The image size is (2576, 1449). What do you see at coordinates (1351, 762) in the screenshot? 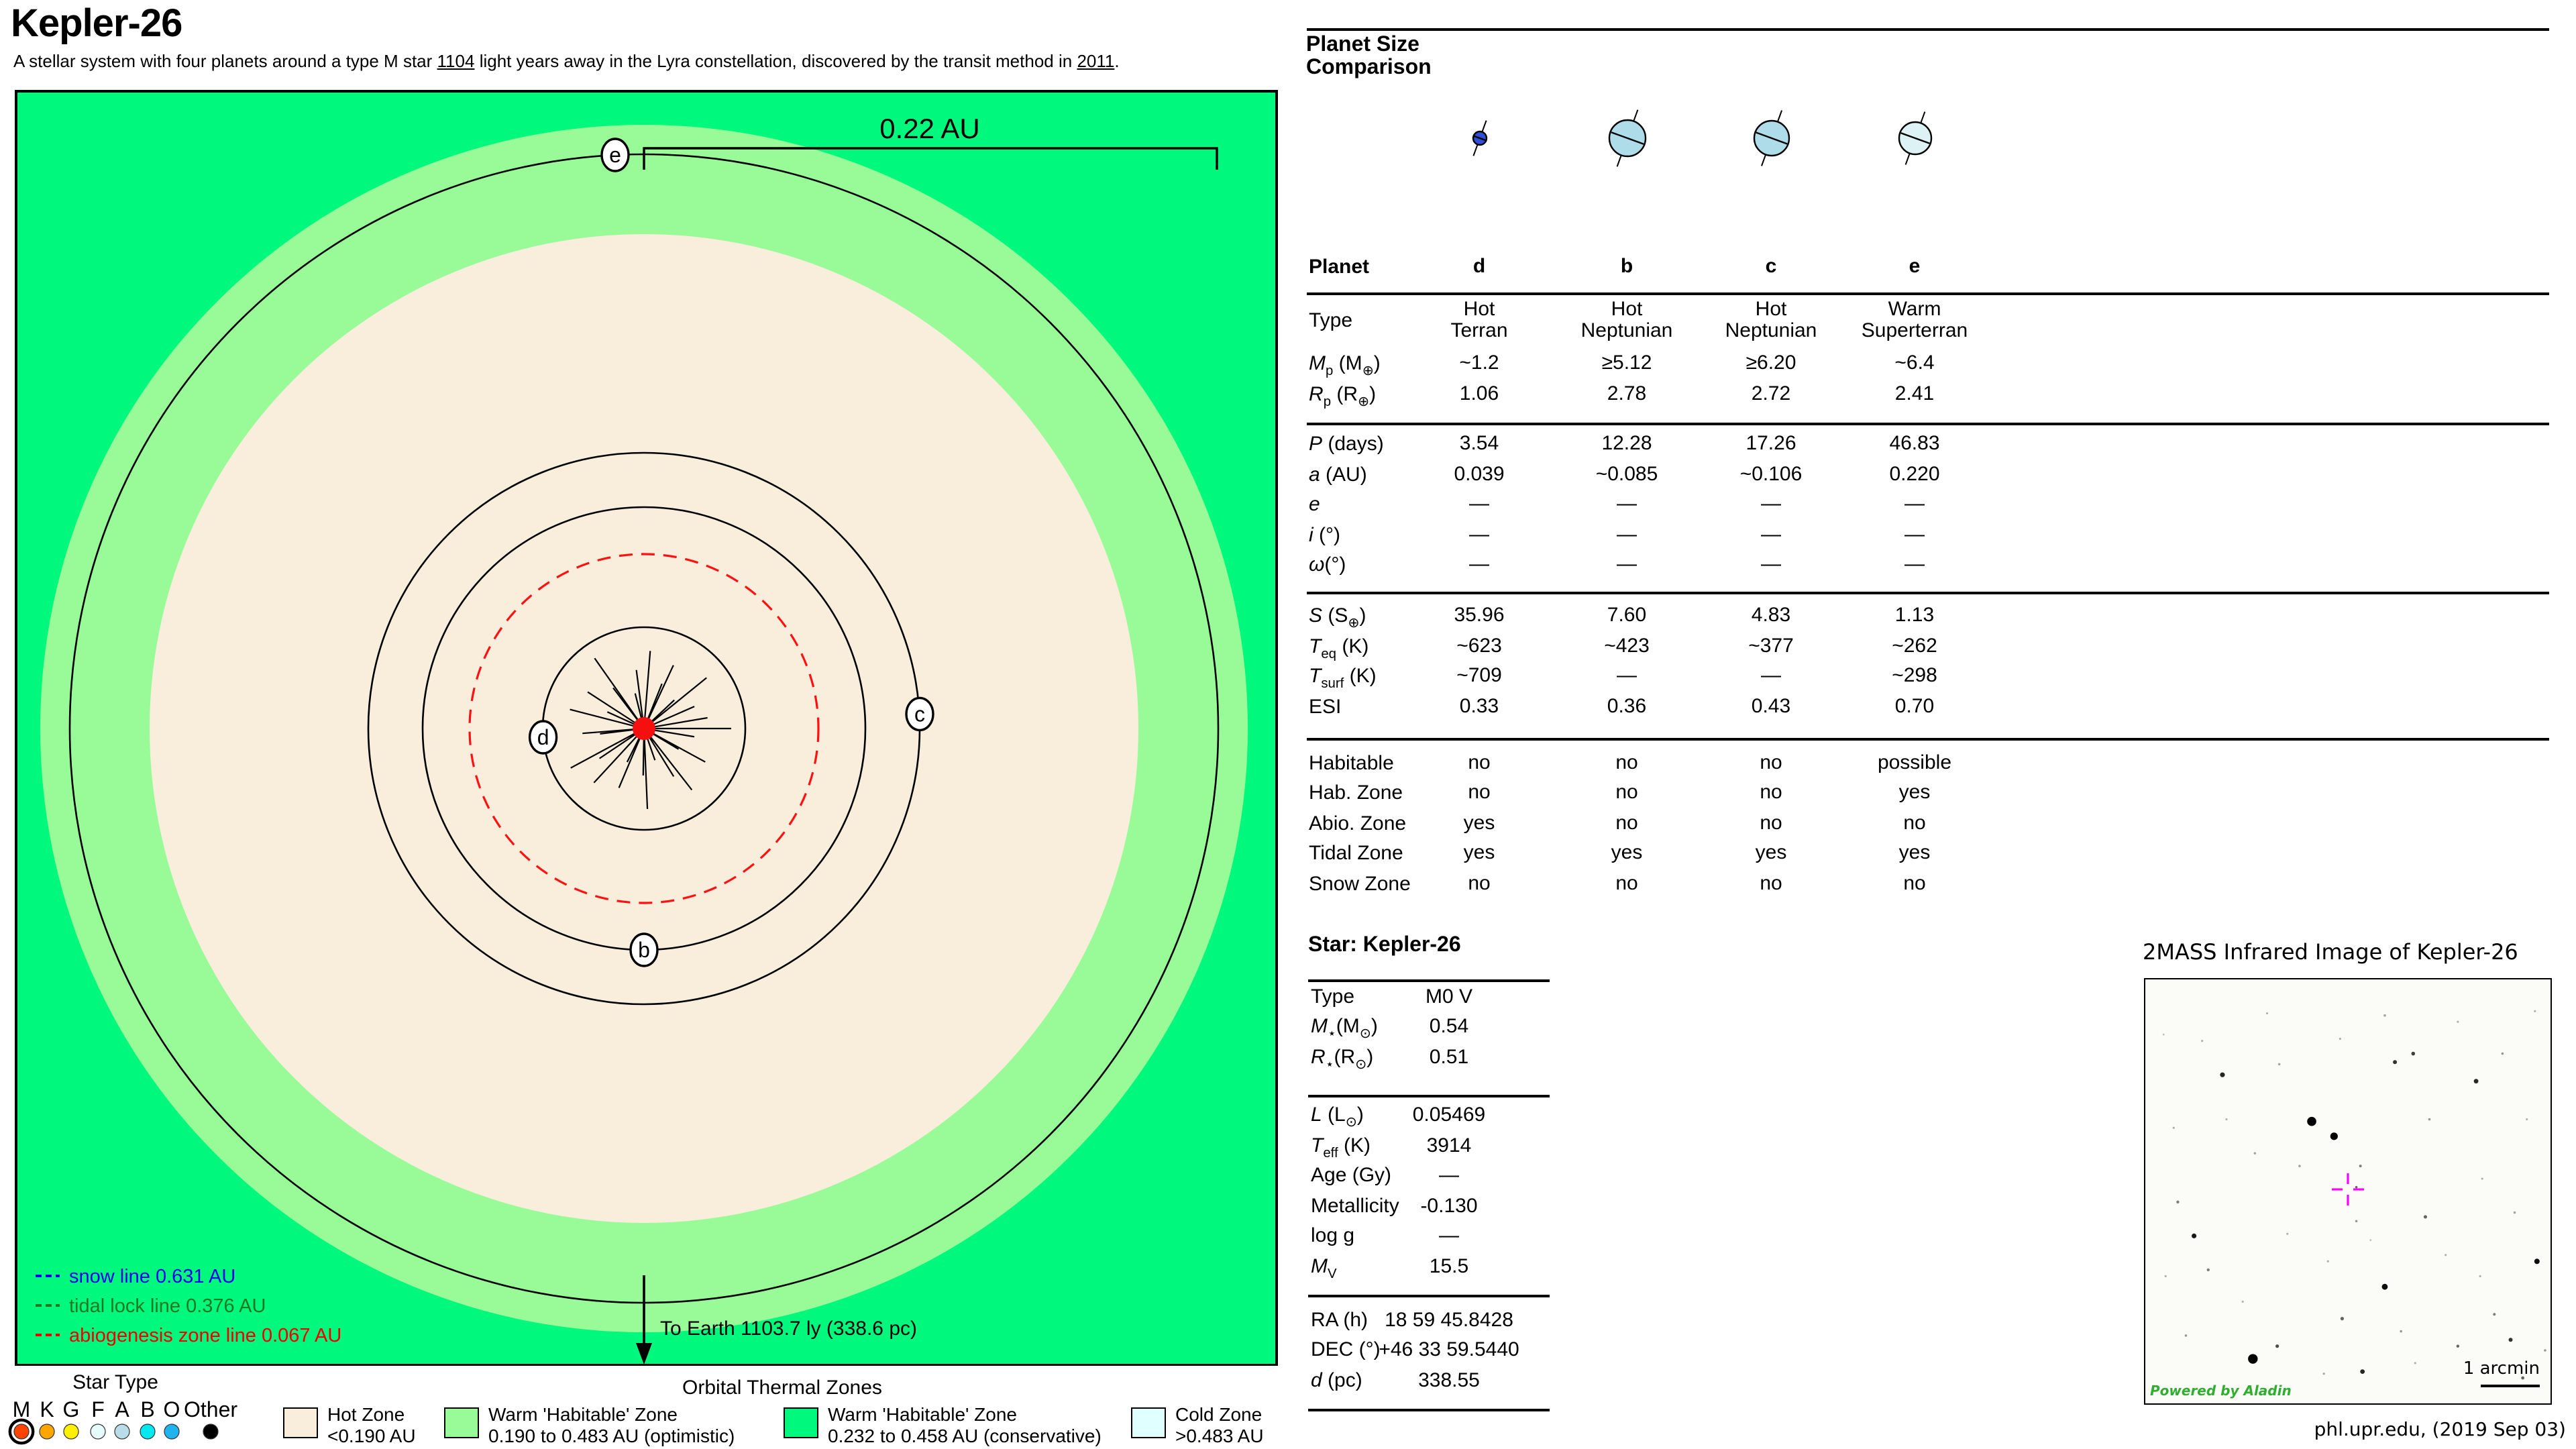
I see `row-label: Habitable` at bounding box center [1351, 762].